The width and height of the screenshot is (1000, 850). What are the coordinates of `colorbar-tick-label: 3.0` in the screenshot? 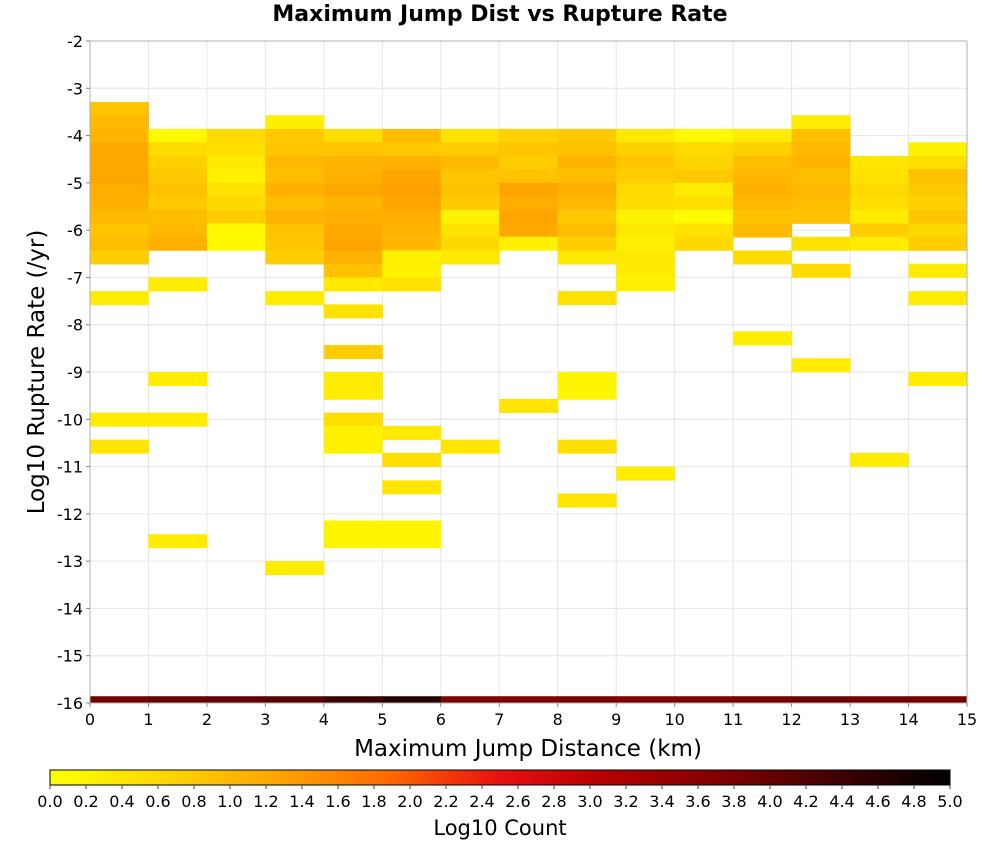 It's located at (589, 801).